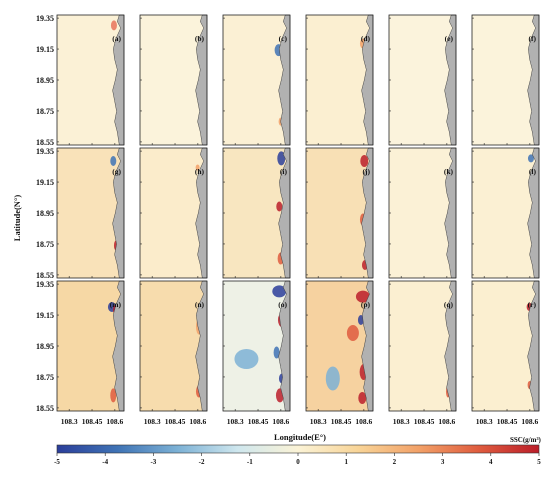 The image size is (554, 486). I want to click on map-panel: (i), so click(256, 213).